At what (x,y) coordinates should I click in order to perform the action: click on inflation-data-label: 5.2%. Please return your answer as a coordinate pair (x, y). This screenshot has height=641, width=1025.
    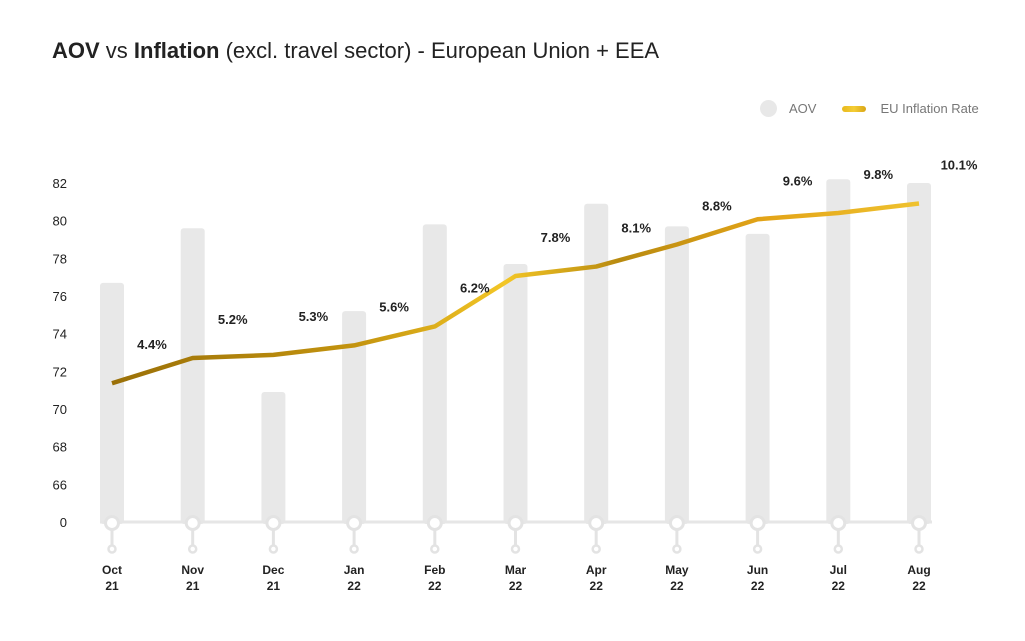
    Looking at the image, I should click on (233, 319).